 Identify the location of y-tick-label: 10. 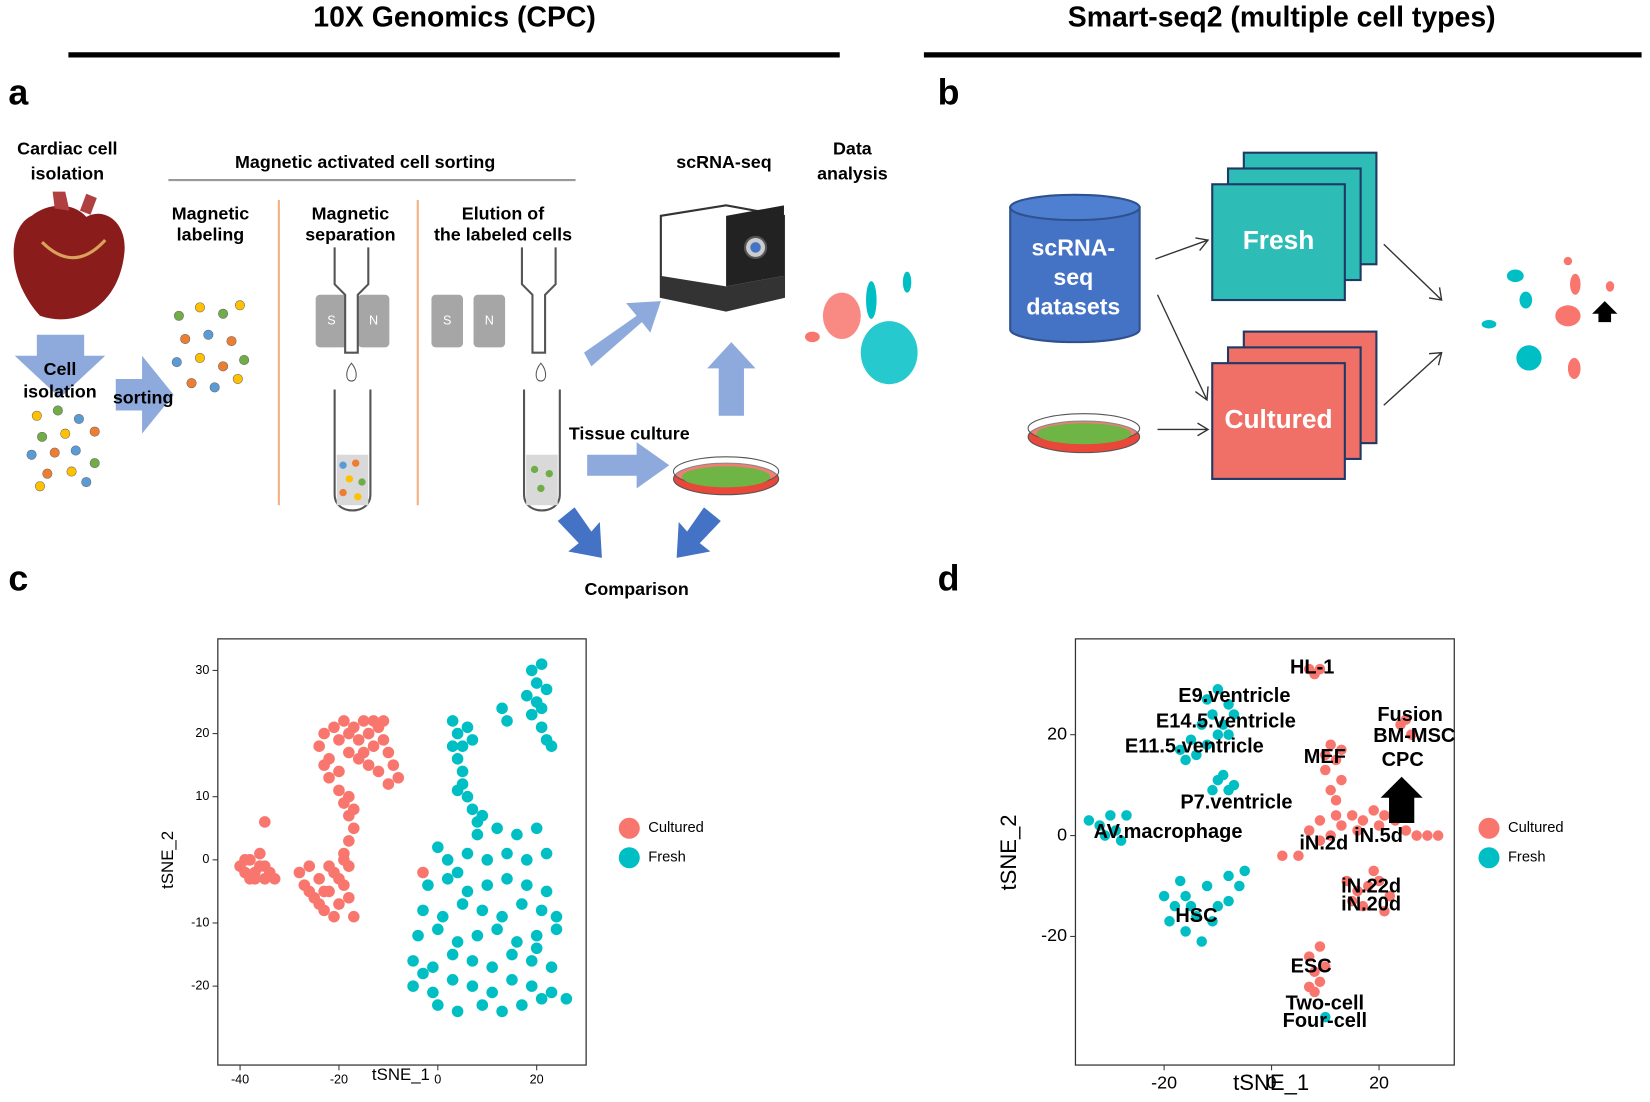
(202, 796).